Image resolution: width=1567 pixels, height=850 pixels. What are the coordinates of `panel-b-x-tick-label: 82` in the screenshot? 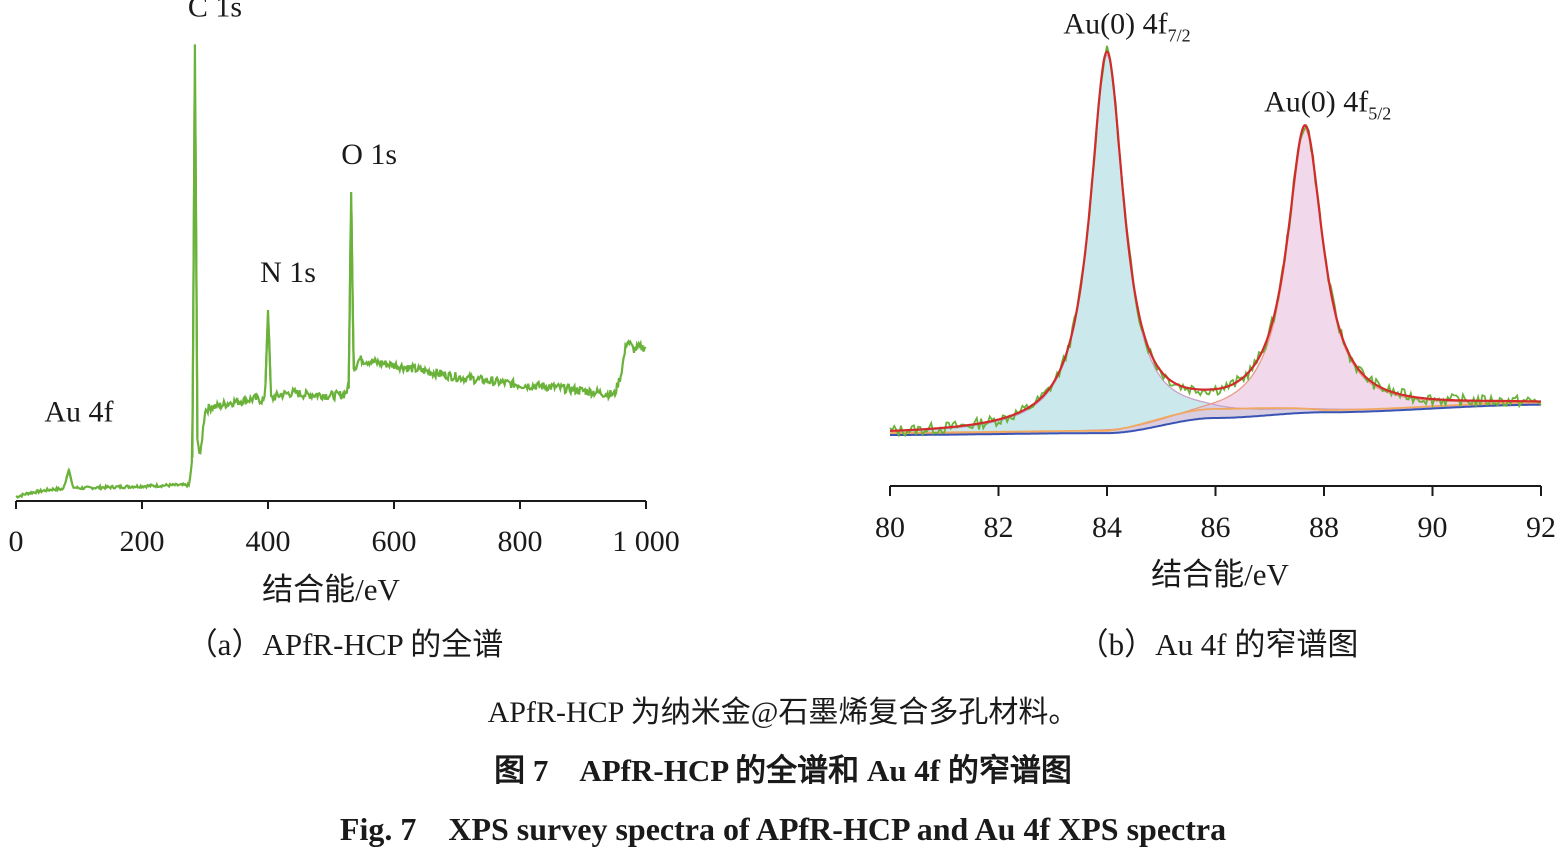 It's located at (999, 527).